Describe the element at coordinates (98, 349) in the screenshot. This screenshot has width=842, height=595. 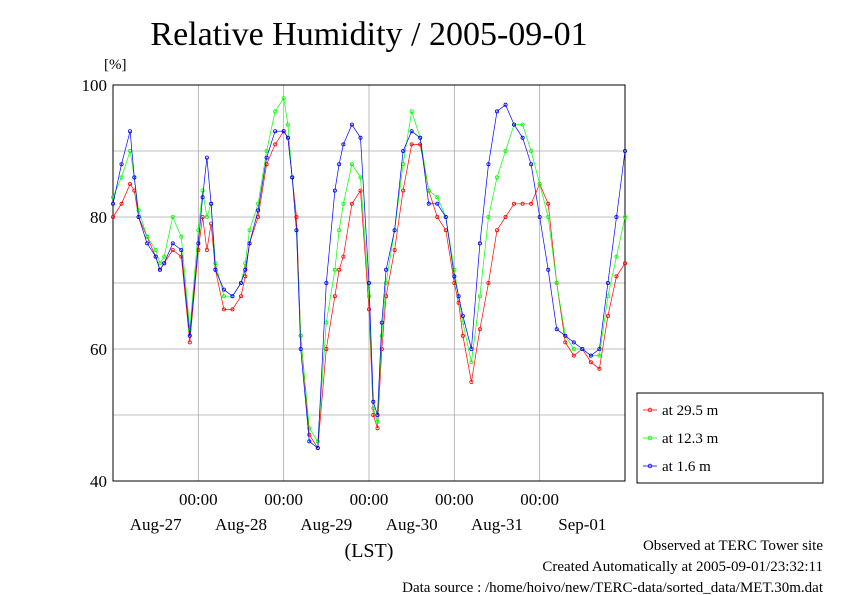
I see `y-tick-label: 60` at that location.